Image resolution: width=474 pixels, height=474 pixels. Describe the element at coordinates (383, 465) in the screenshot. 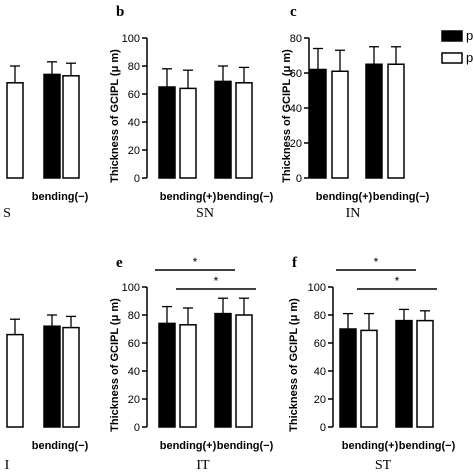

I see `section-label: ST` at that location.